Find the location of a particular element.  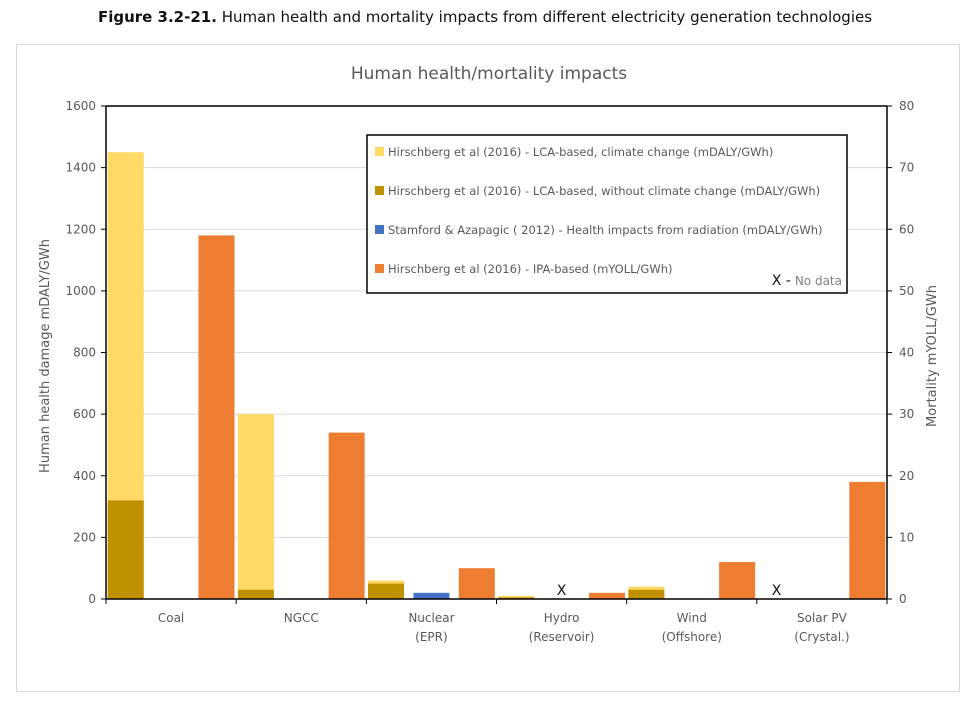

y-tick-labels: 0 200 400 600 800 1000 1200 1400 1600 is located at coordinates (80, 352).